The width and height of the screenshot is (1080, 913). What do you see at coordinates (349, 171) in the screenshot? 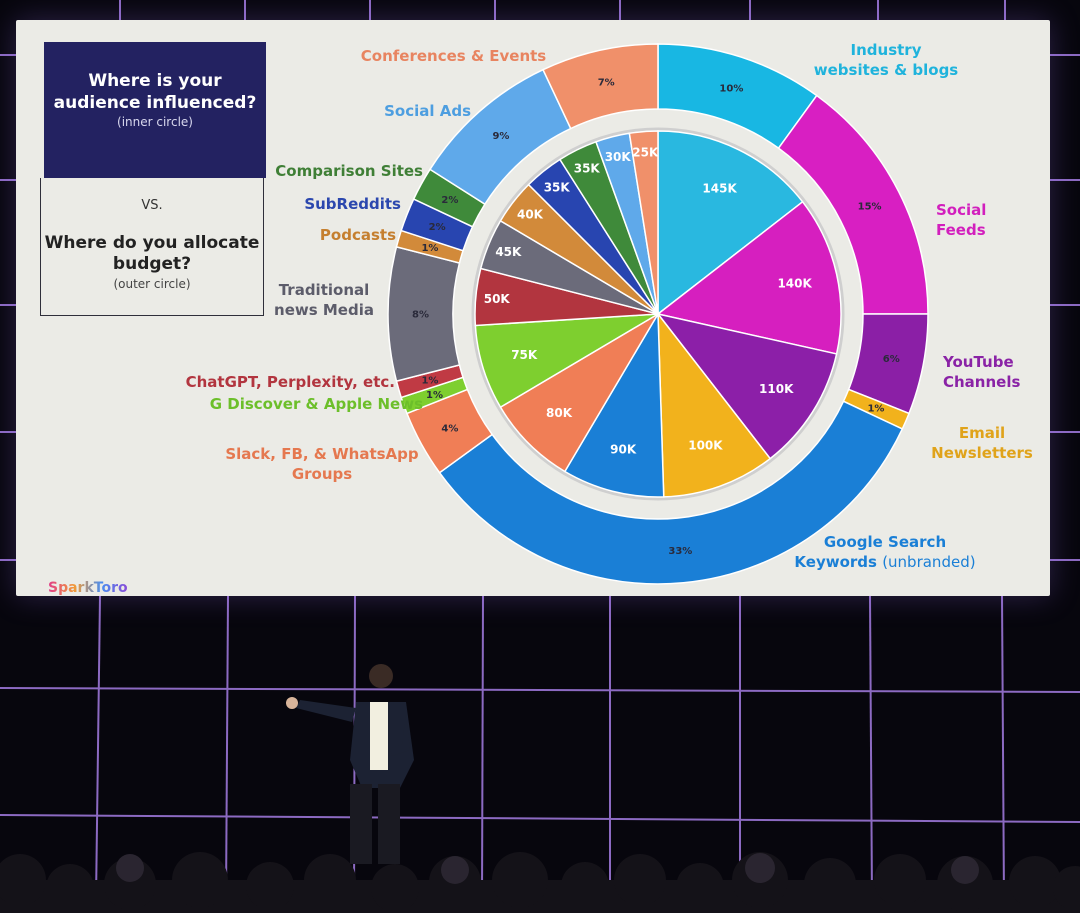
I see `label-comparison-sites: Comparison Sites` at bounding box center [349, 171].